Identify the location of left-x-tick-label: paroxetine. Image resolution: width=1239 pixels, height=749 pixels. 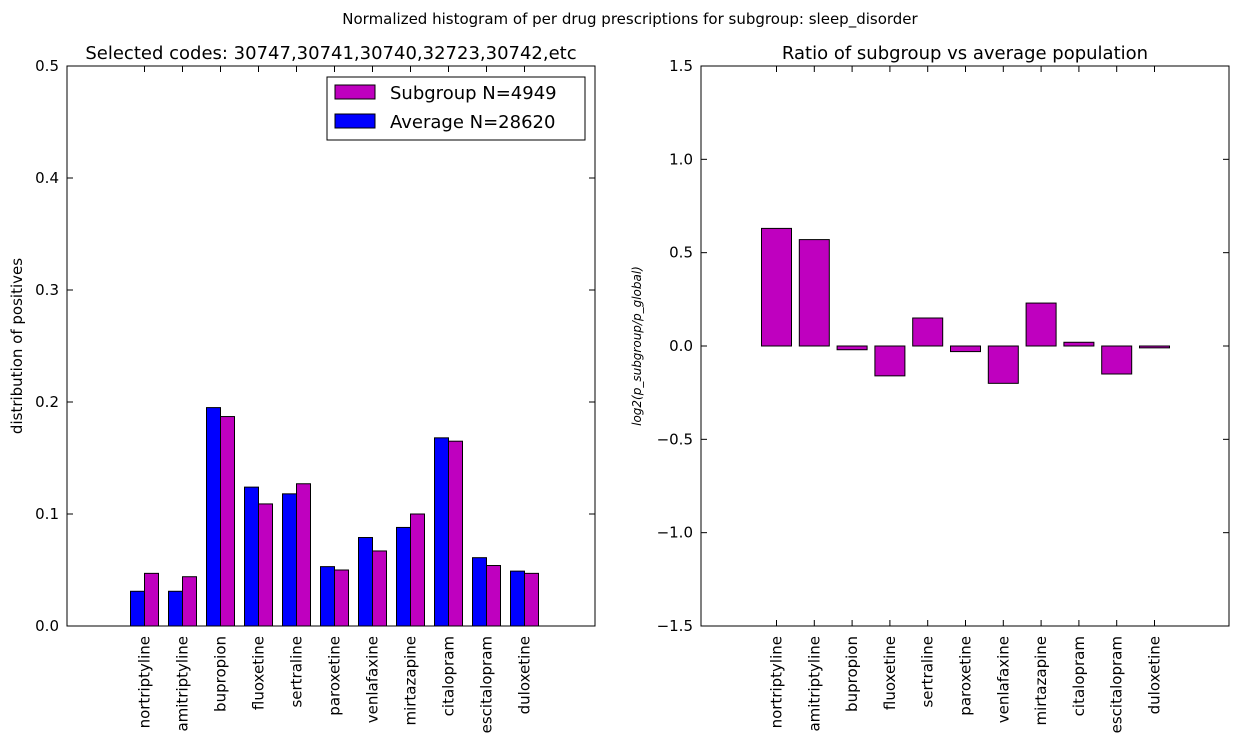
(335, 676).